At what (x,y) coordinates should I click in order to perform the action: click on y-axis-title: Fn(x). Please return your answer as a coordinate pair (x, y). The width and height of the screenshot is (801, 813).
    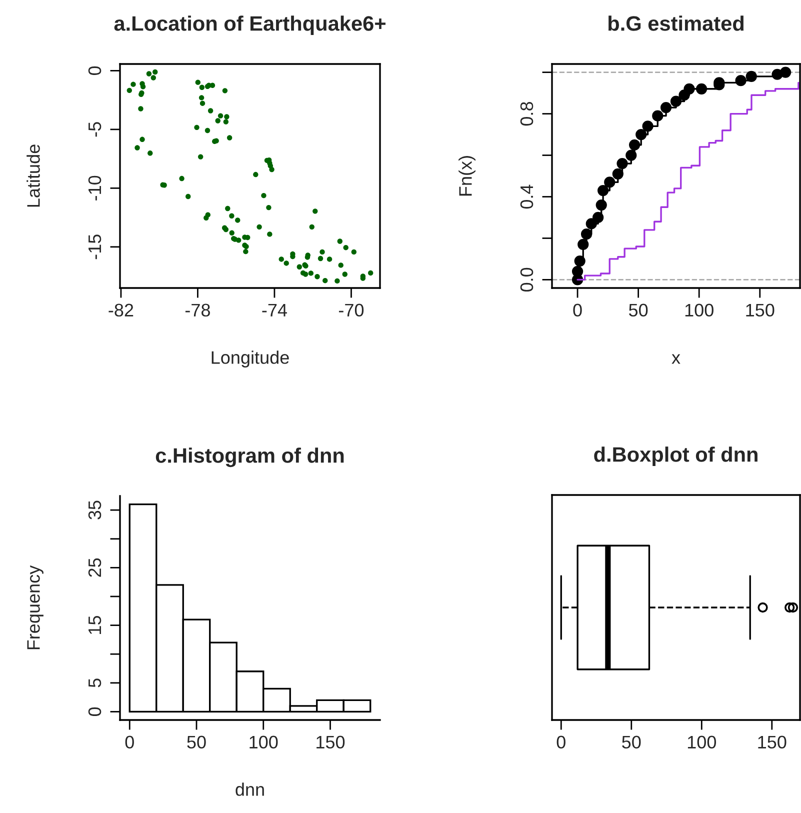
    Looking at the image, I should click on (467, 176).